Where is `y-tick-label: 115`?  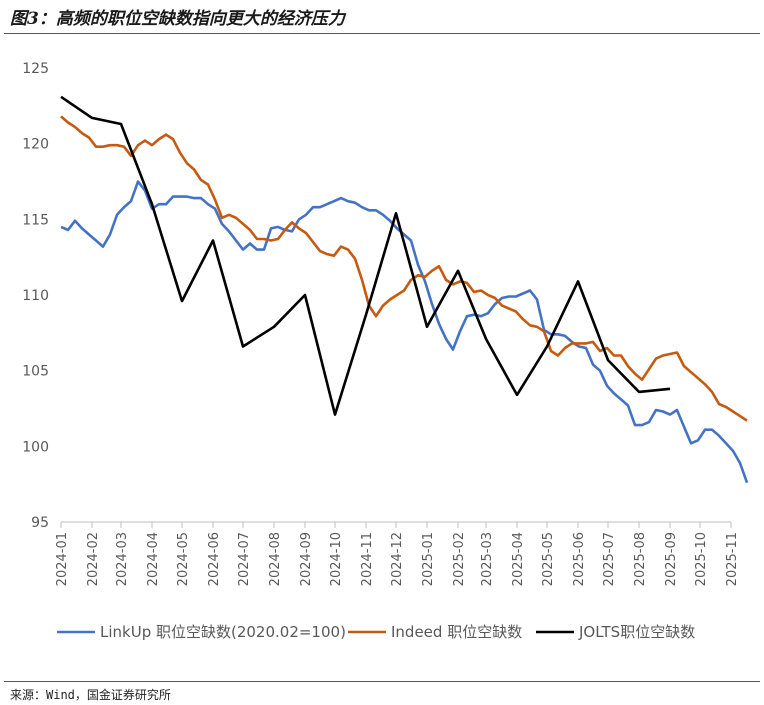
y-tick-label: 115 is located at coordinates (35, 220).